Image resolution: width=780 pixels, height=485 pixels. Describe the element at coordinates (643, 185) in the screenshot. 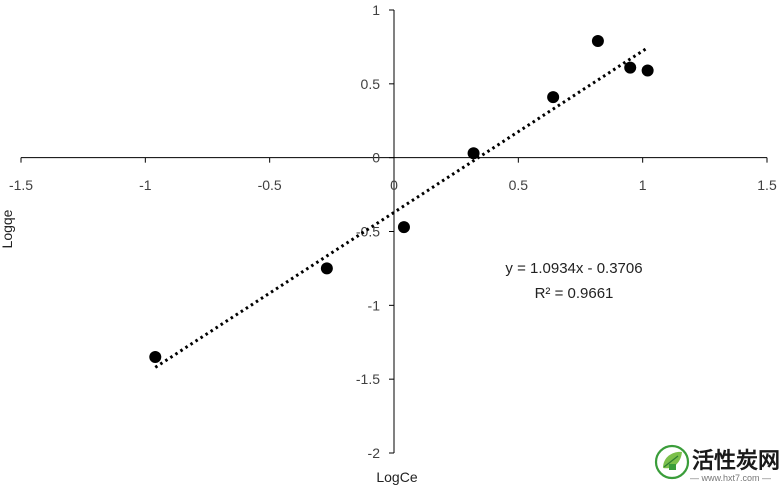

I see `x-tick-label: 1` at that location.